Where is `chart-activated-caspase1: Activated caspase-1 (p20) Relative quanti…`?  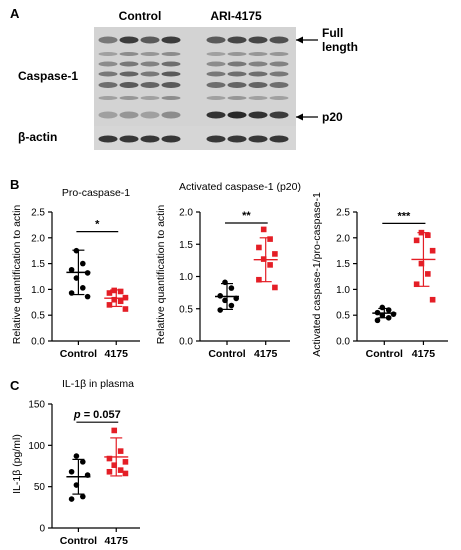
chart-activated-caspase1: Activated caspase-1 (p20) Relative quanti… is located at coordinates (228, 270).